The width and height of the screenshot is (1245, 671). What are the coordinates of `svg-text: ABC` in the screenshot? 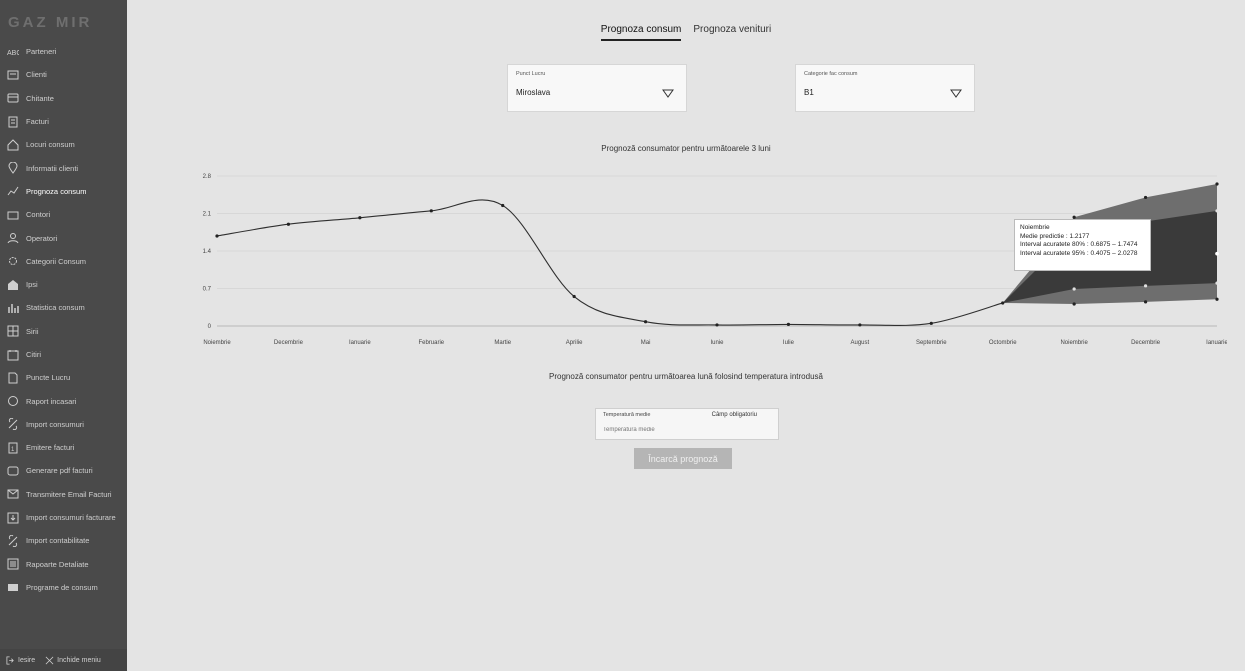 It's located at (13, 53).